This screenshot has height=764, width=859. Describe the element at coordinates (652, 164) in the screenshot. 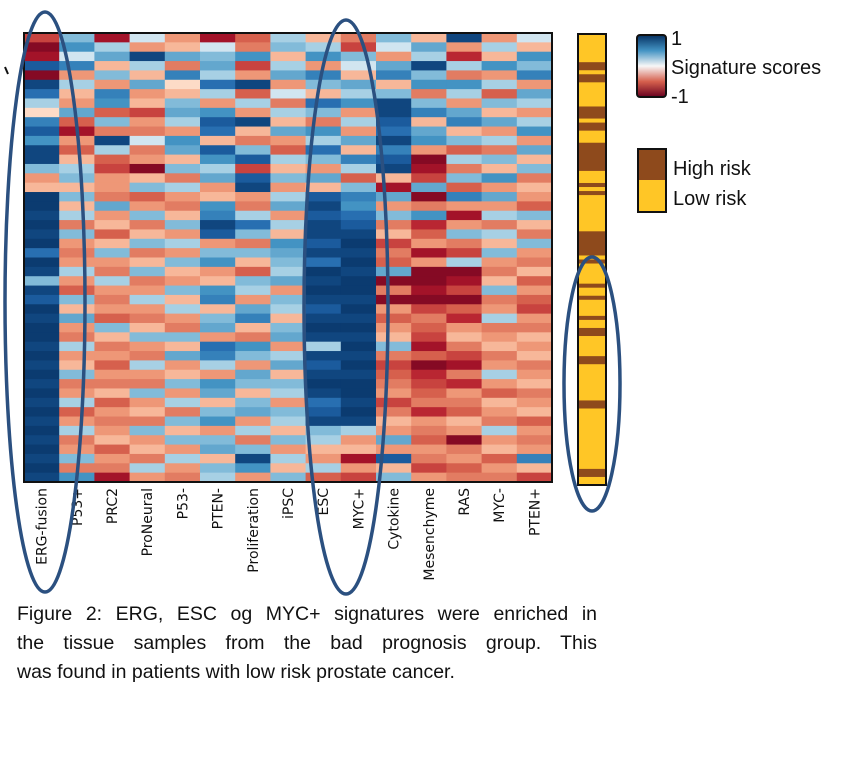

I see `high-risk-swatch` at that location.